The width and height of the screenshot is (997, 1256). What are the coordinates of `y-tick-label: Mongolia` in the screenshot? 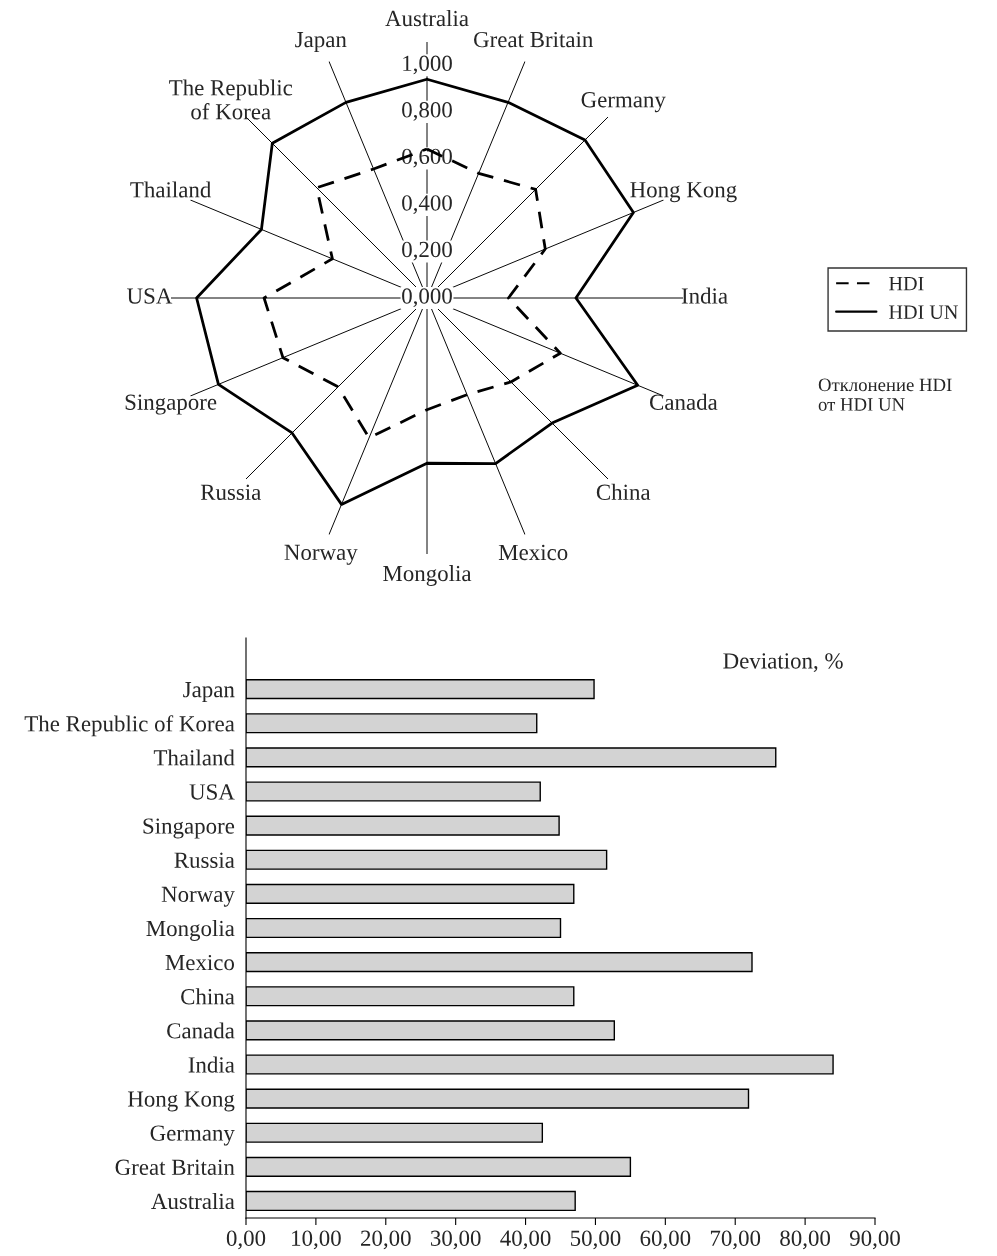 It's located at (190, 930).